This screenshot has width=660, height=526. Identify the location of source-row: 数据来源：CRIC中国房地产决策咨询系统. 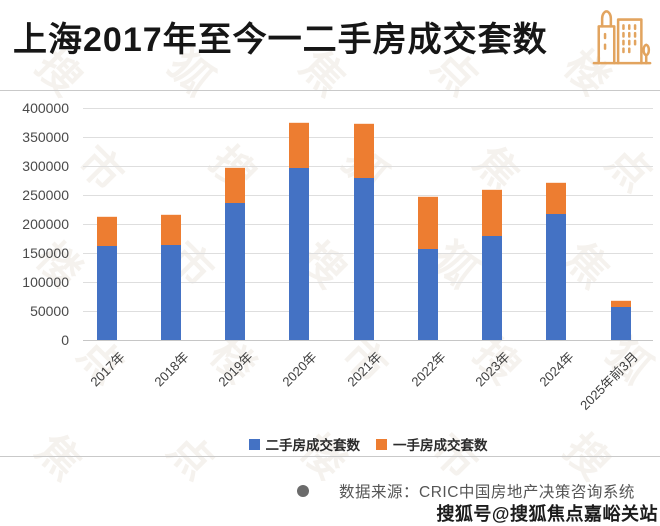
(466, 491).